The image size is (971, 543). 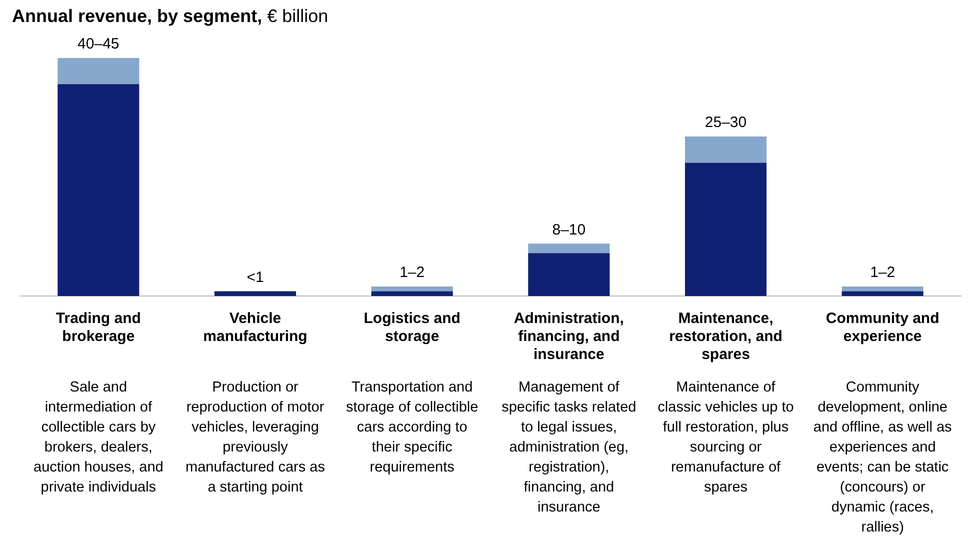 What do you see at coordinates (412, 328) in the screenshot?
I see `x-tick-label: Logistics and storage` at bounding box center [412, 328].